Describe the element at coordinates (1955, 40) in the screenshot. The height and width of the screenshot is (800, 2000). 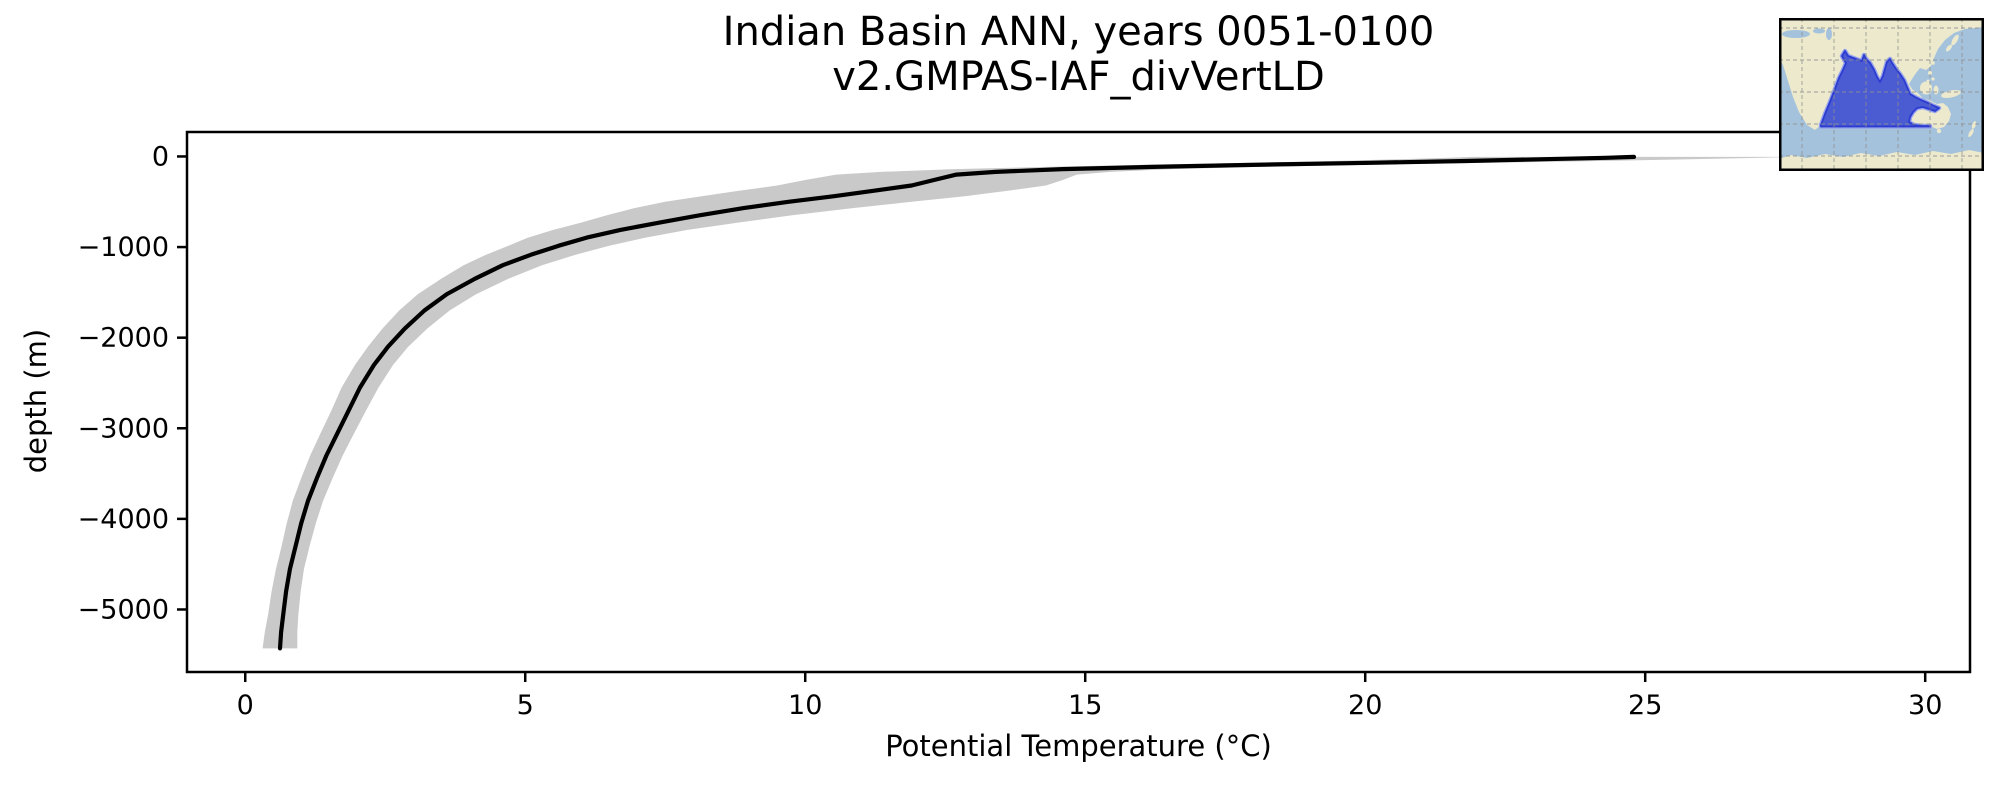
I see `map-japan` at that location.